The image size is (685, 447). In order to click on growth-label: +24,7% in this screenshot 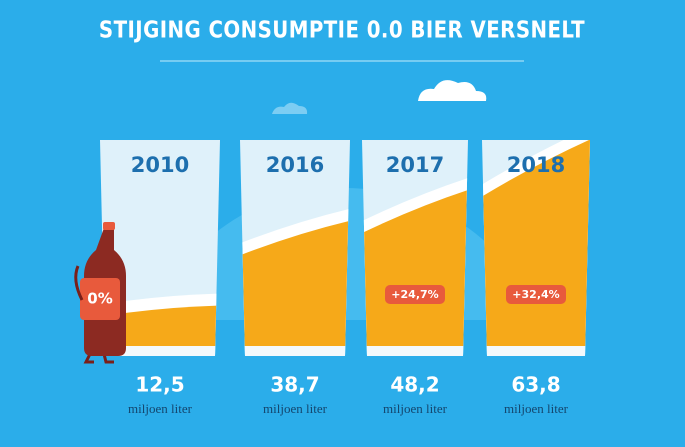, I will do `click(414, 294)`.